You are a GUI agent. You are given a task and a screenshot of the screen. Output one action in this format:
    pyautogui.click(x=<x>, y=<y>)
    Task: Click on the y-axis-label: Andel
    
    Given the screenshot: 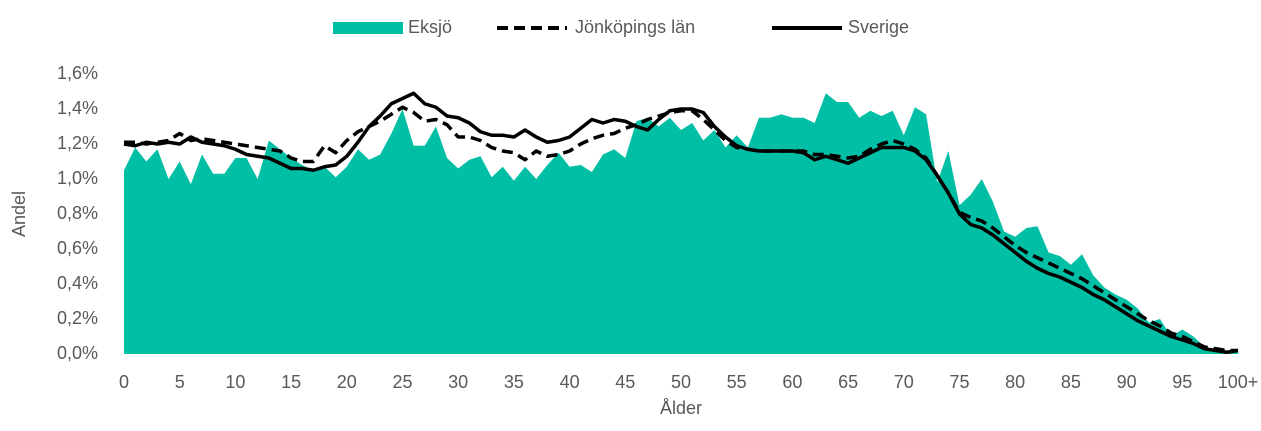 What is the action you would take?
    pyautogui.click(x=19, y=214)
    